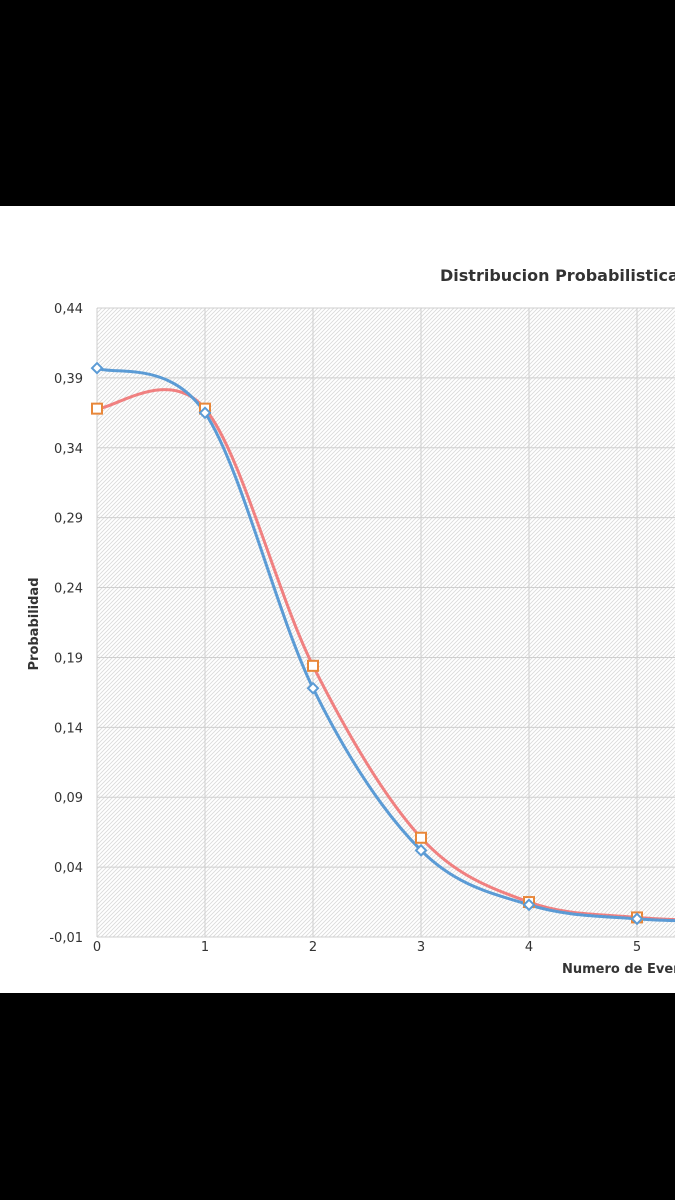  Describe the element at coordinates (529, 947) in the screenshot. I see `x-tick-label: 4` at that location.